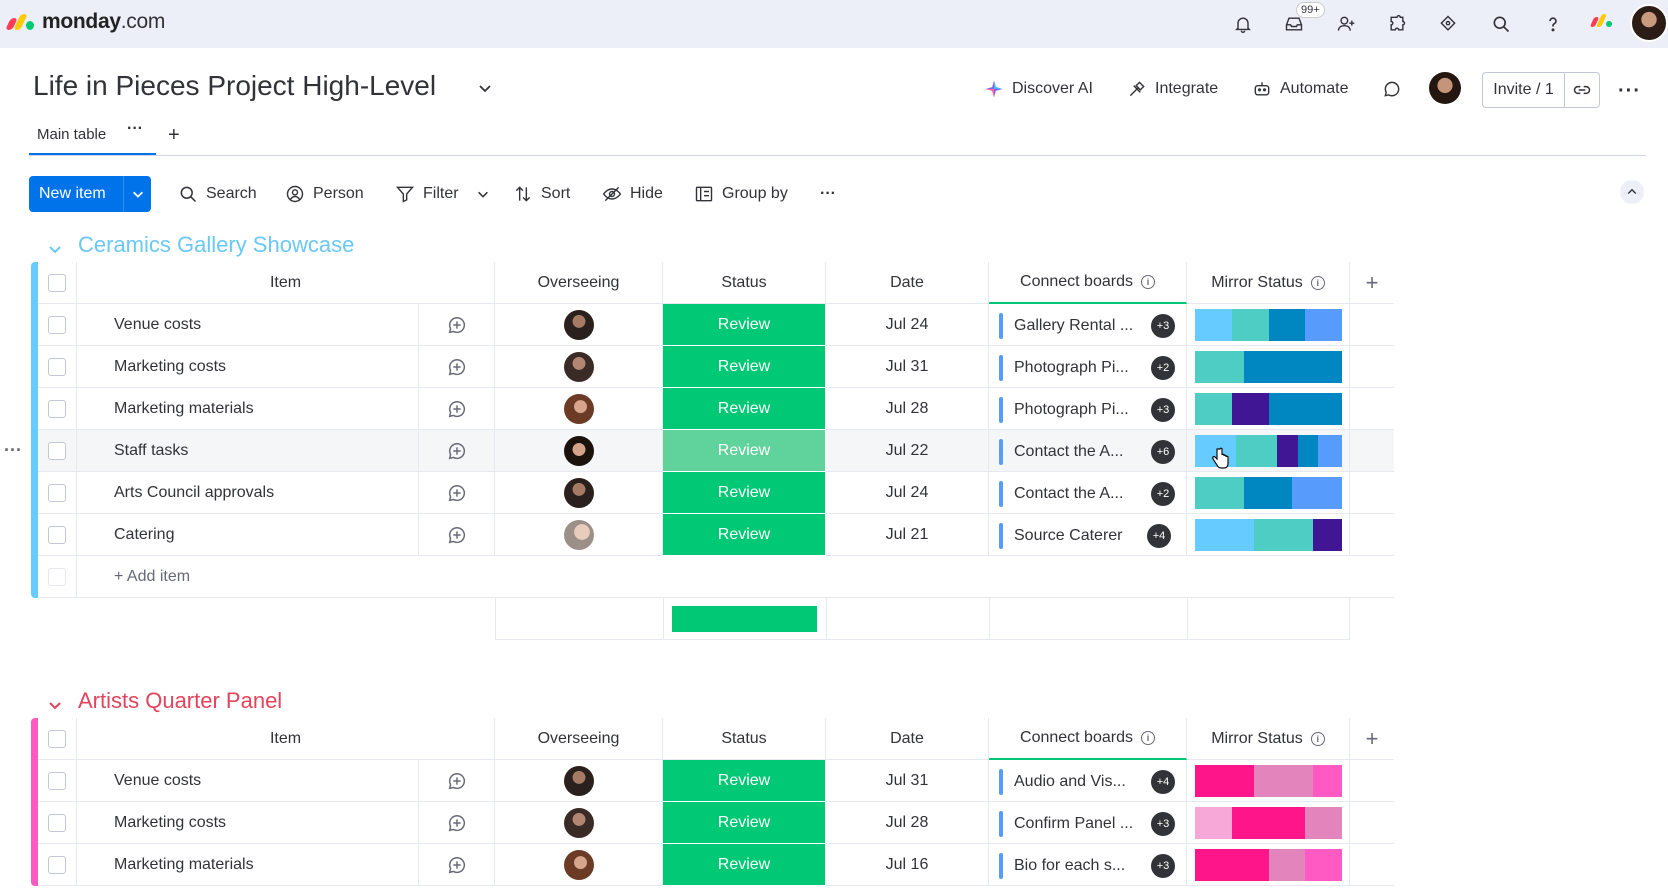 The width and height of the screenshot is (1668, 896). I want to click on filter-dropdown-icon, so click(483, 194).